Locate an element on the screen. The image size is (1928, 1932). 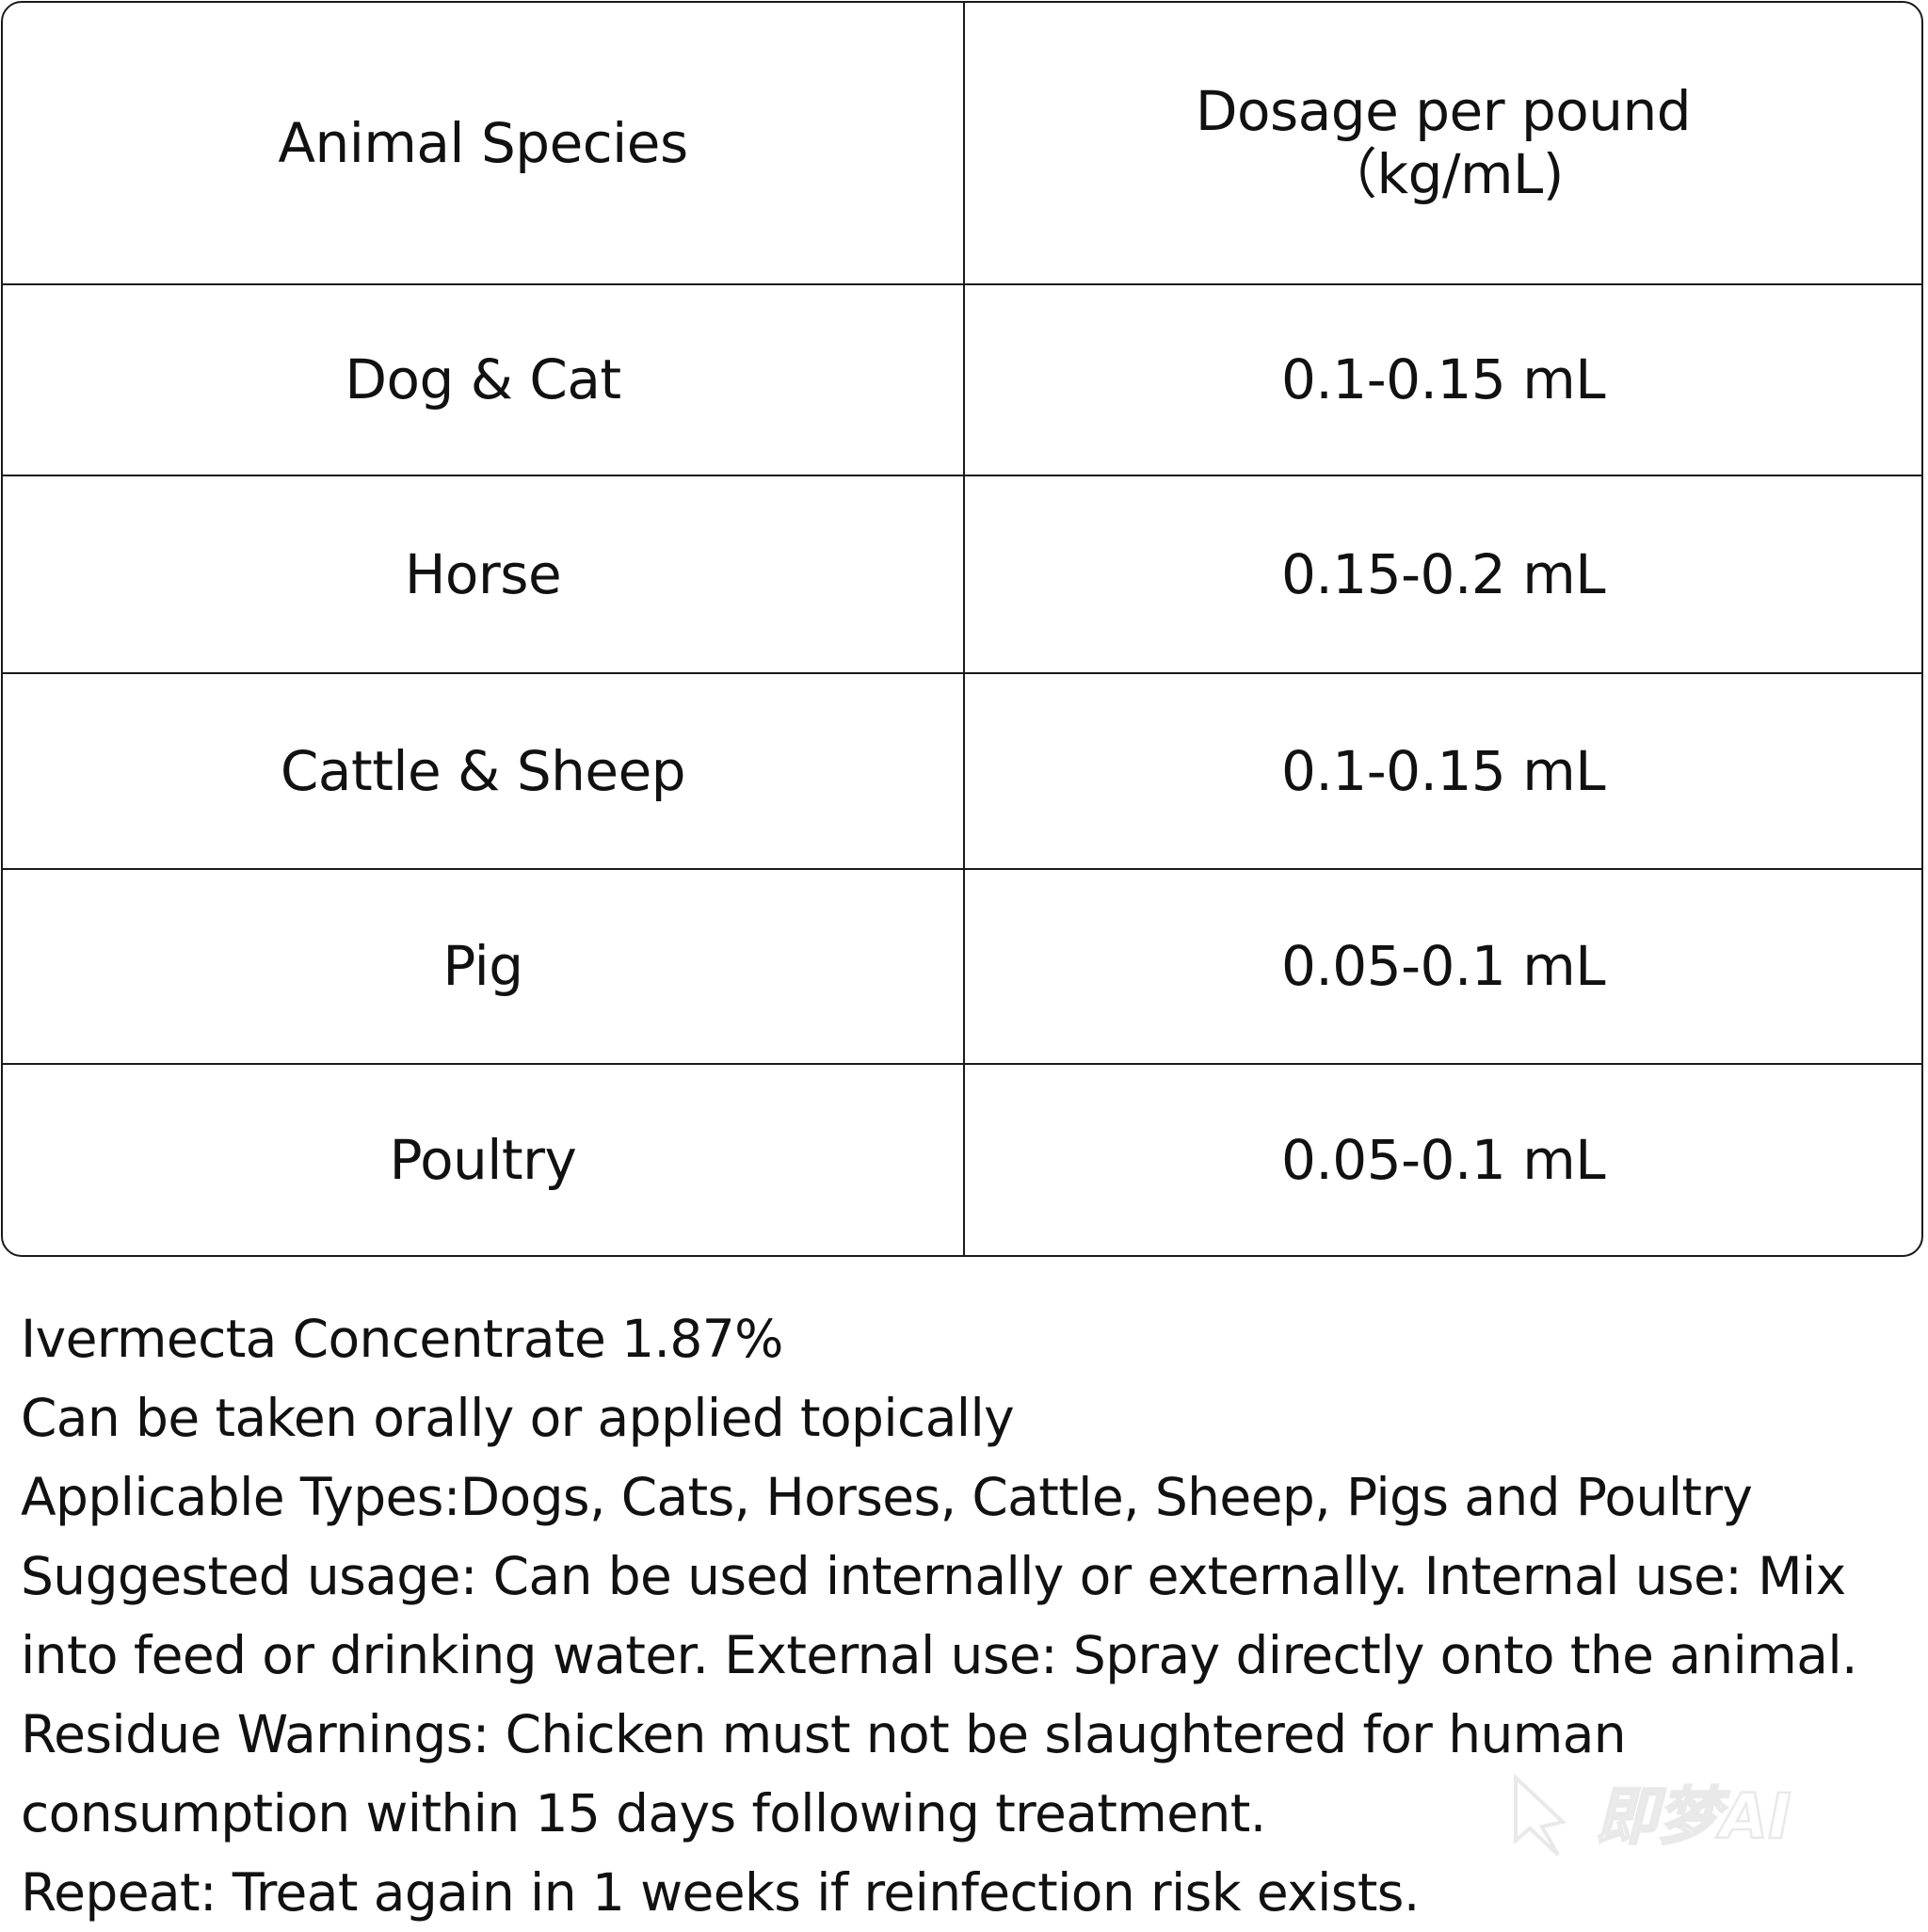
table-row-species: Dog & Cat is located at coordinates (484, 380).